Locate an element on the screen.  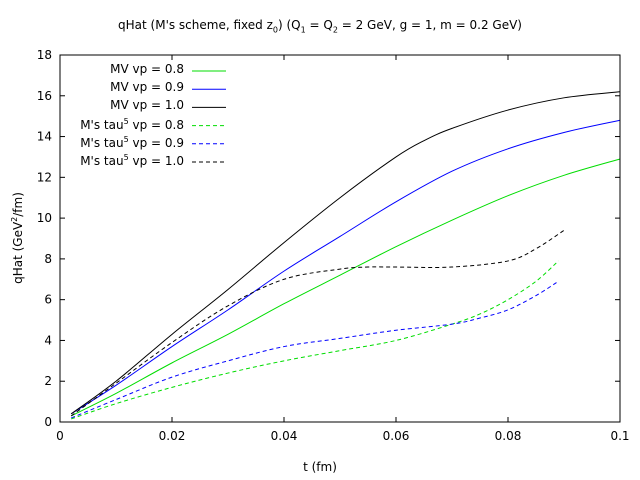
legend-label-3: MV vp = 1.0 is located at coordinates (92, 105).